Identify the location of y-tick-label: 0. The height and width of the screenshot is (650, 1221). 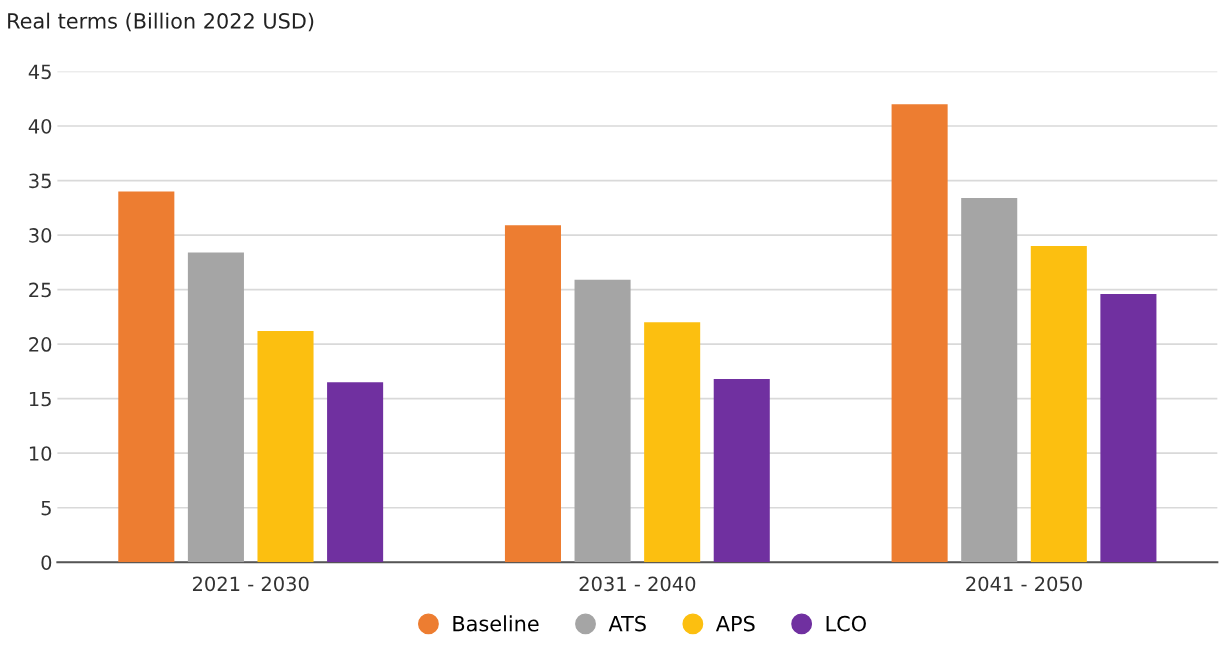
(46, 562).